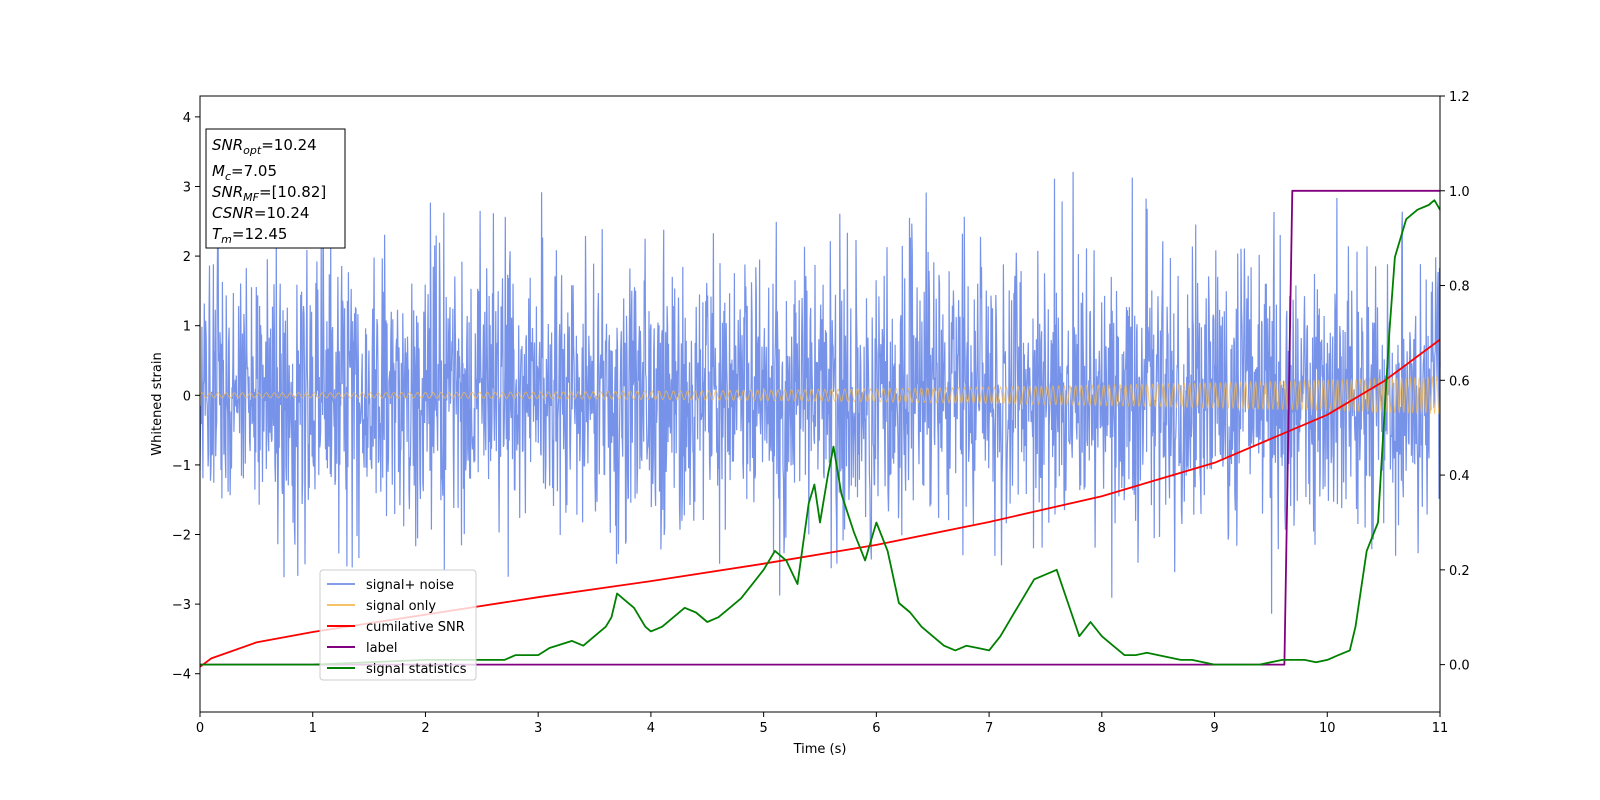 The height and width of the screenshot is (800, 1600). Describe the element at coordinates (187, 257) in the screenshot. I see `y-tick-label: 2` at that location.